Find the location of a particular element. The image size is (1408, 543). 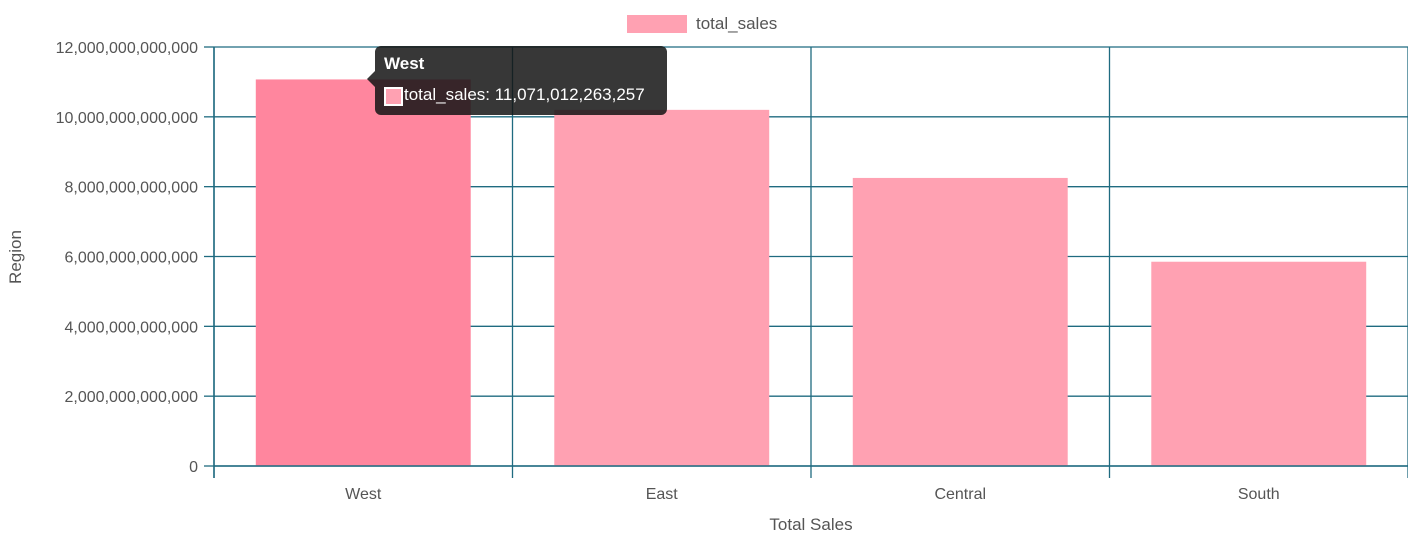

x-tick-label: East is located at coordinates (662, 494).